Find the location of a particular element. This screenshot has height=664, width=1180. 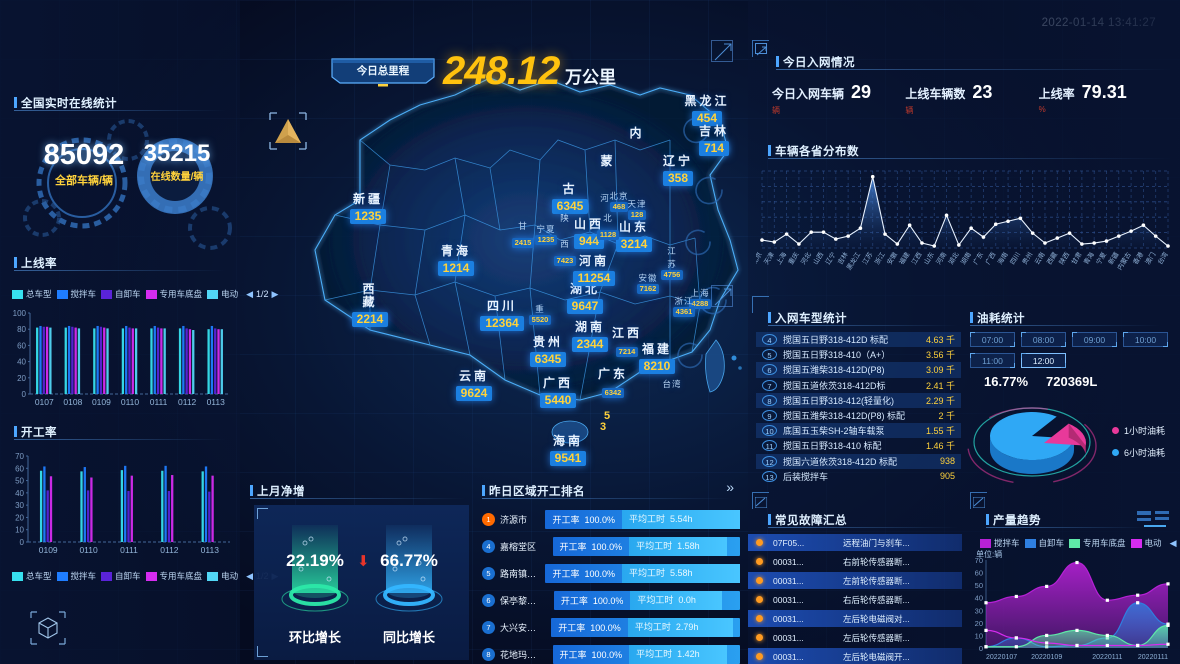

map-label-苏: 苏 4756 is located at coordinates (672, 269).